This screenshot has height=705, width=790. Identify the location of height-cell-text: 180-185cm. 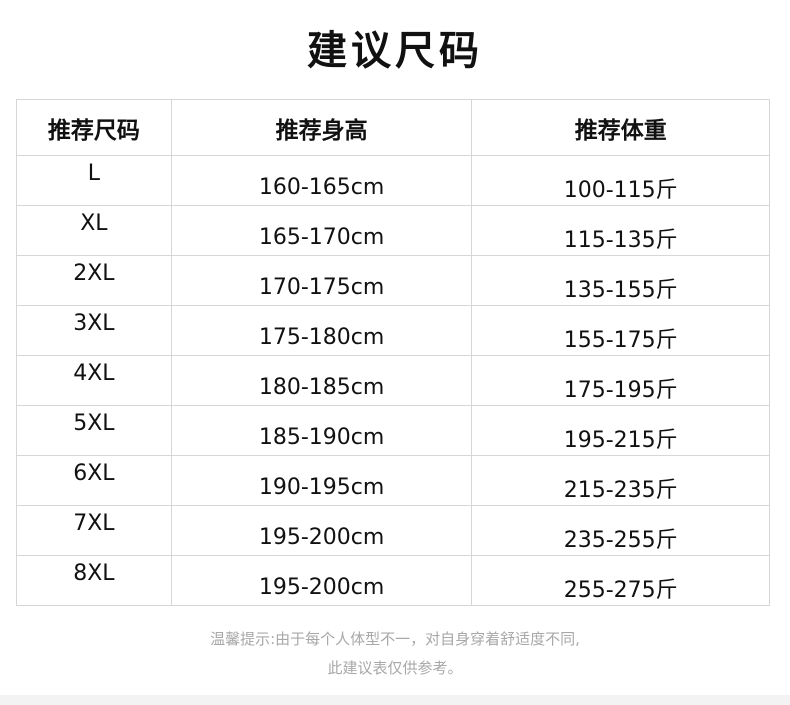
(321, 387).